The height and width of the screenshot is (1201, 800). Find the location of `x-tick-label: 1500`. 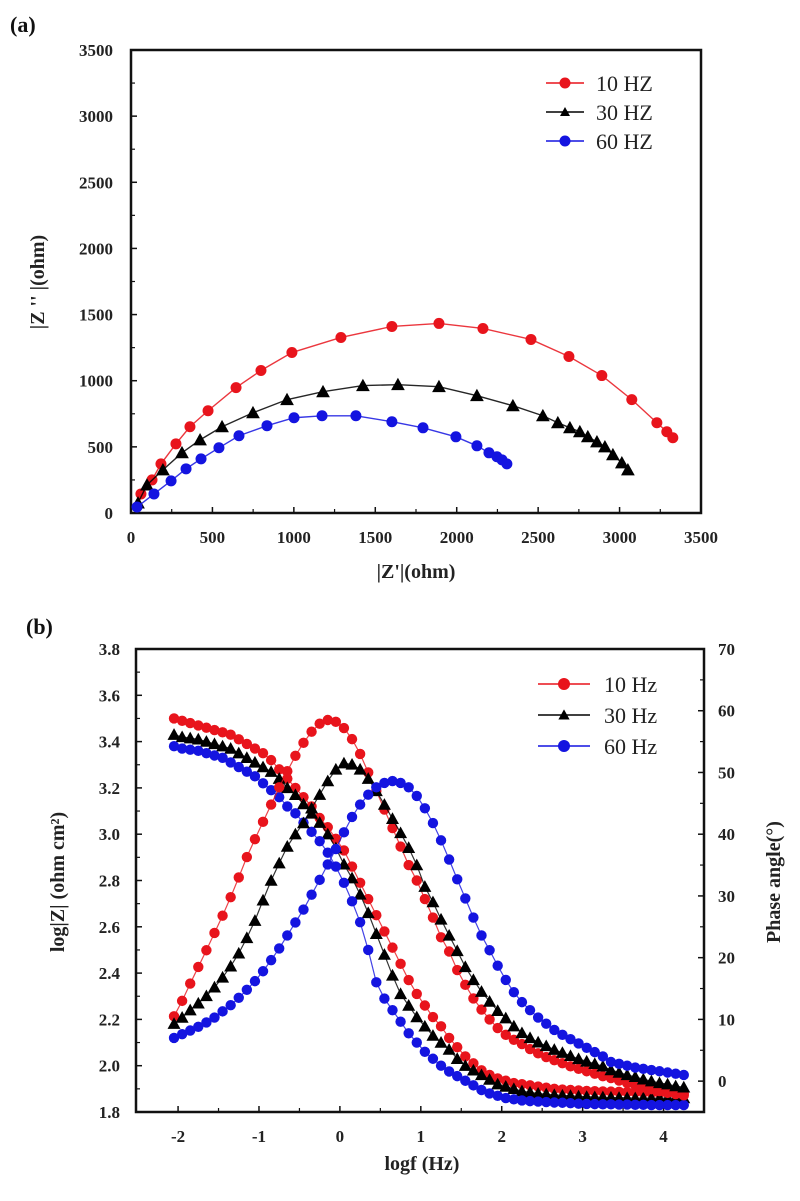

x-tick-label: 1500 is located at coordinates (375, 537).